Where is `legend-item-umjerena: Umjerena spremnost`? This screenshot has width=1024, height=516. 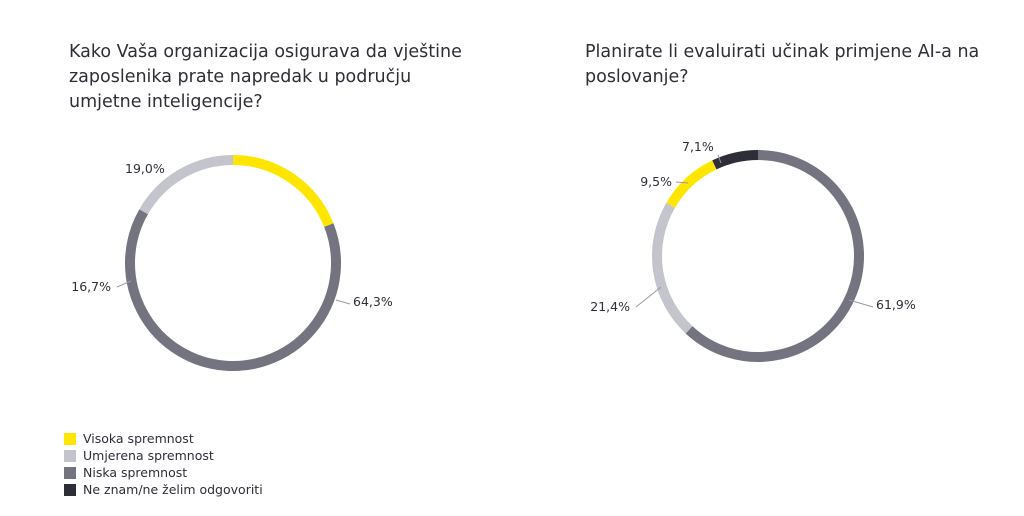
legend-item-umjerena: Umjerena spremnost is located at coordinates (163, 455).